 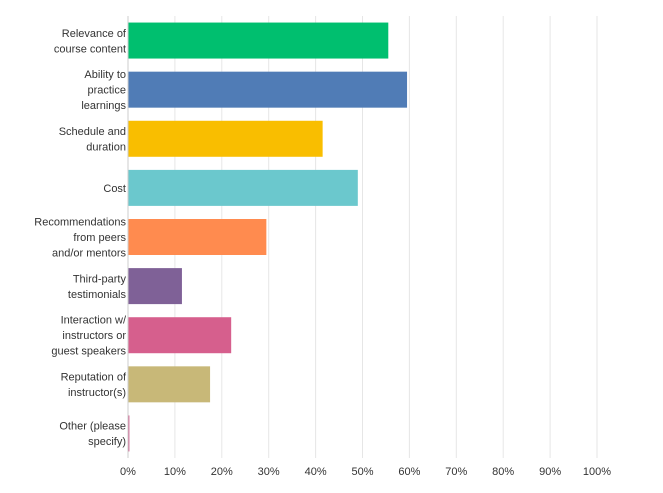 I want to click on category-label: Recommendations from peers and/or mentors, so click(x=80, y=238).